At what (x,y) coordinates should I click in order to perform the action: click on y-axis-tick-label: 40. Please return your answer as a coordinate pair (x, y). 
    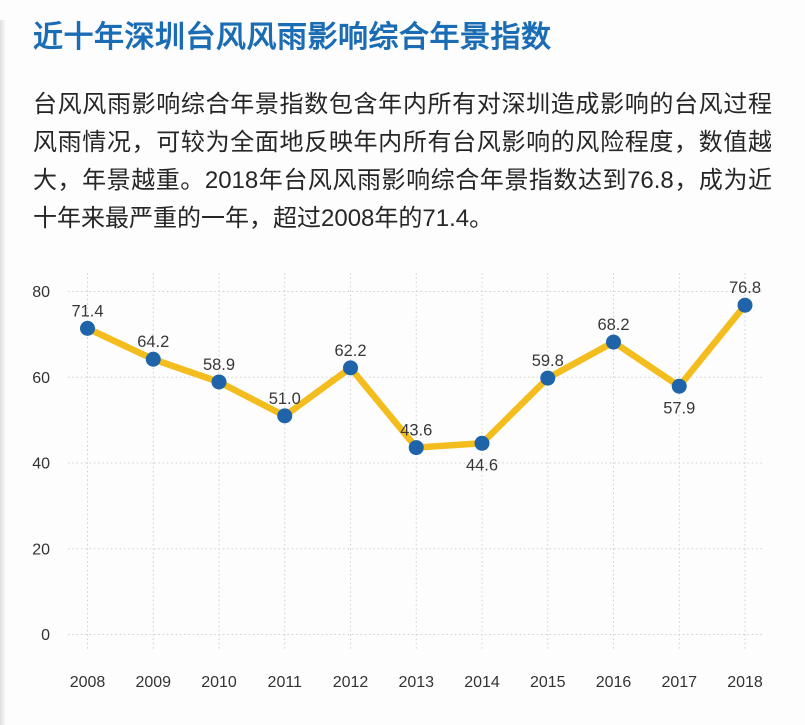
    Looking at the image, I should click on (41, 464).